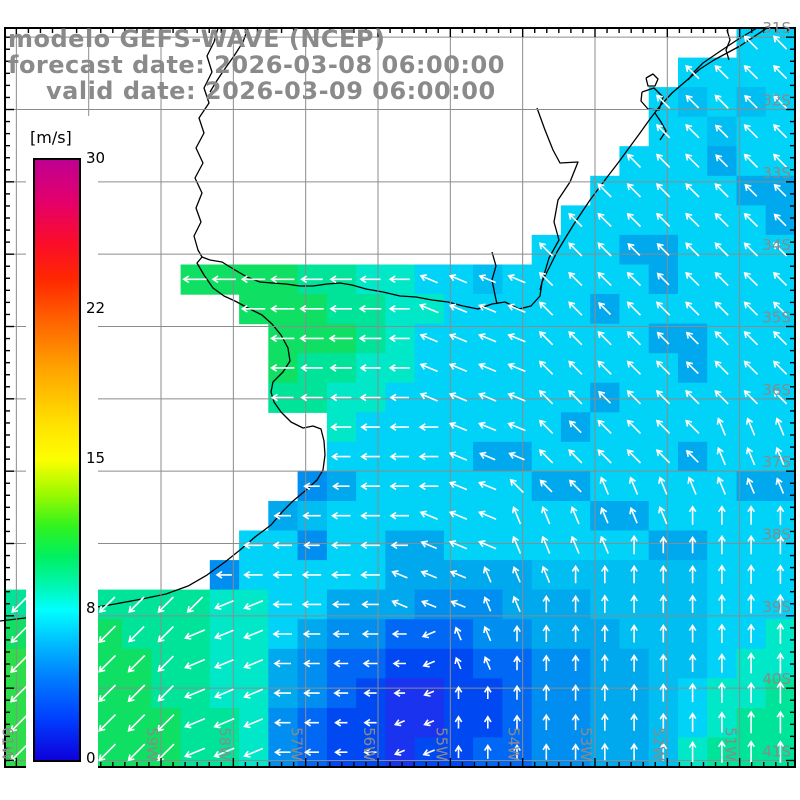 This screenshot has height=800, width=800. Describe the element at coordinates (152, 744) in the screenshot. I see `lon-label: 59W` at that location.